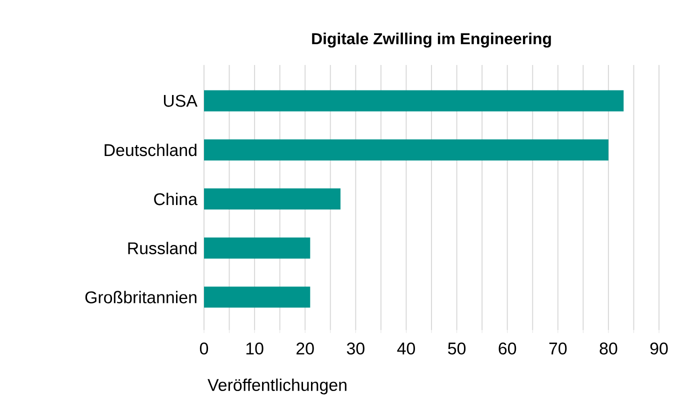 The height and width of the screenshot is (410, 677). What do you see at coordinates (162, 248) in the screenshot?
I see `y-tick-label: Russland` at bounding box center [162, 248].